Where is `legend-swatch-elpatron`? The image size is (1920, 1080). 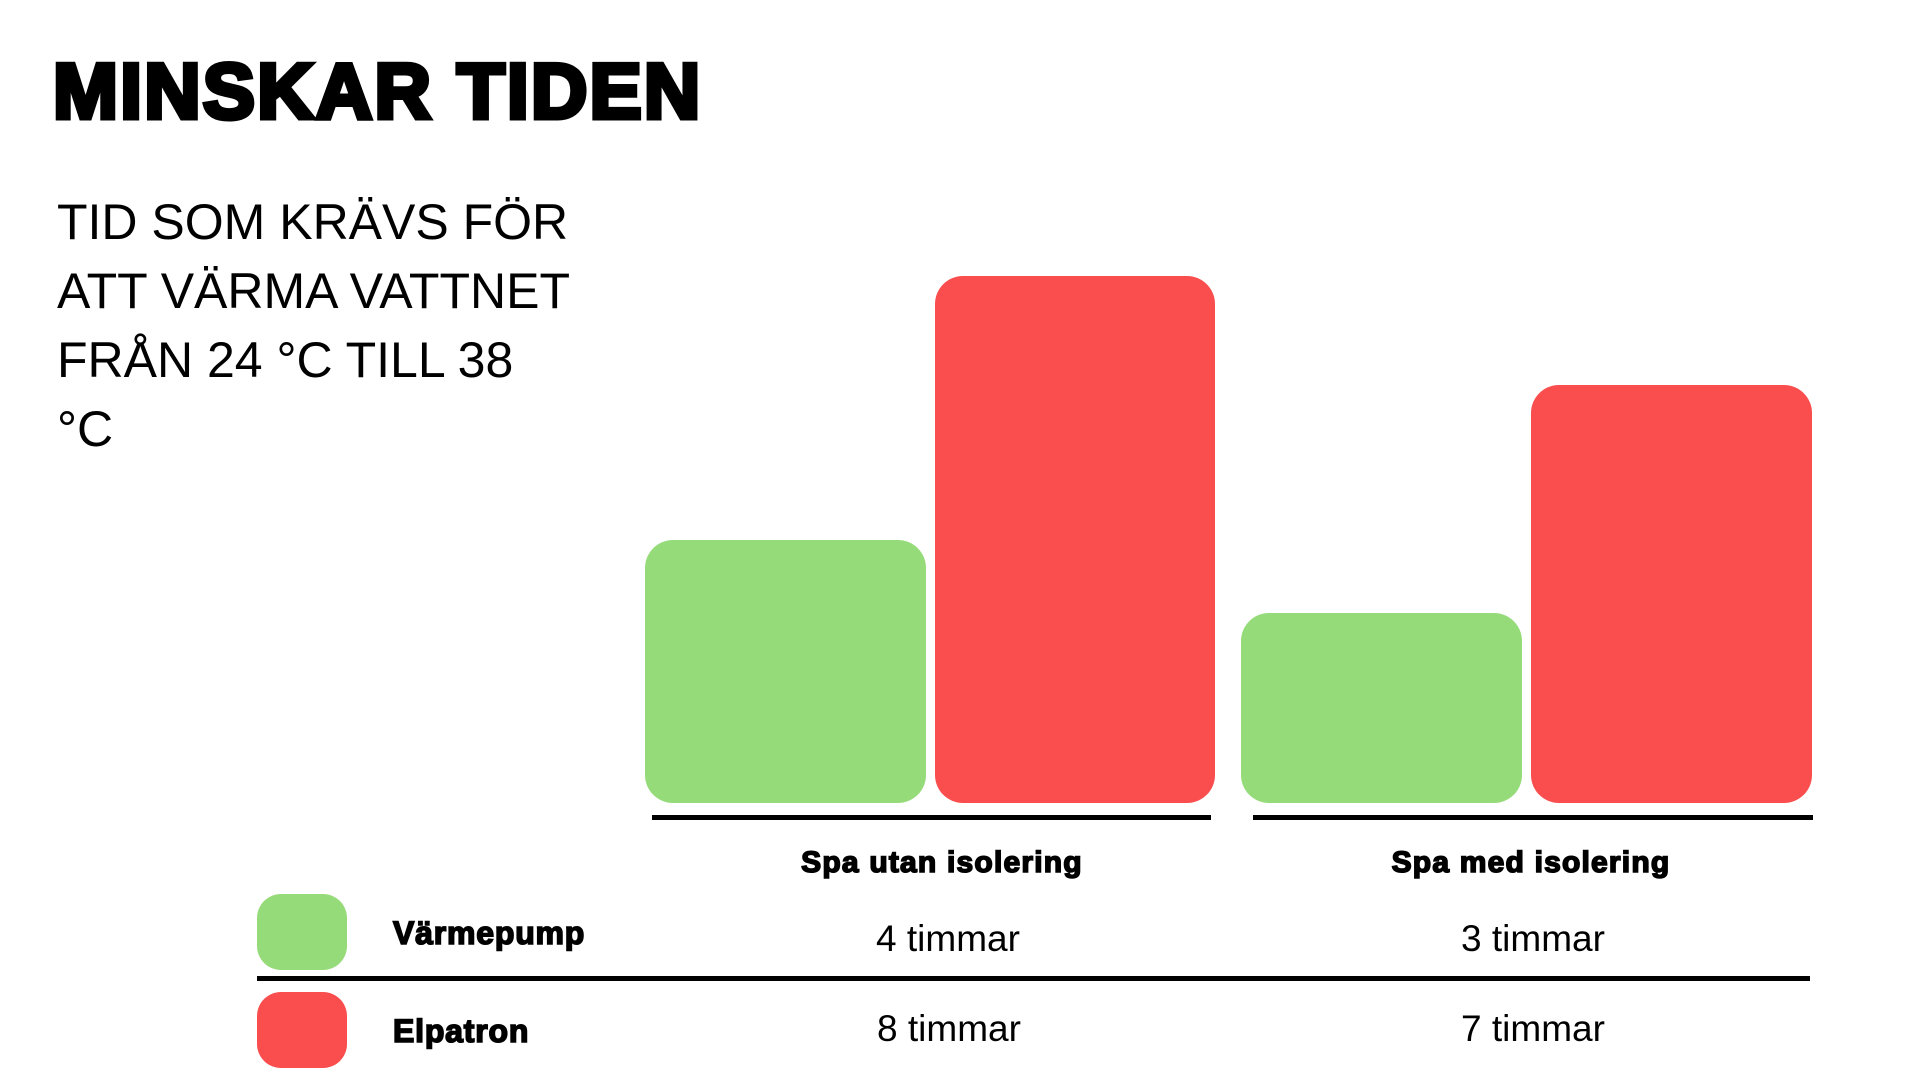
legend-swatch-elpatron is located at coordinates (302, 1030).